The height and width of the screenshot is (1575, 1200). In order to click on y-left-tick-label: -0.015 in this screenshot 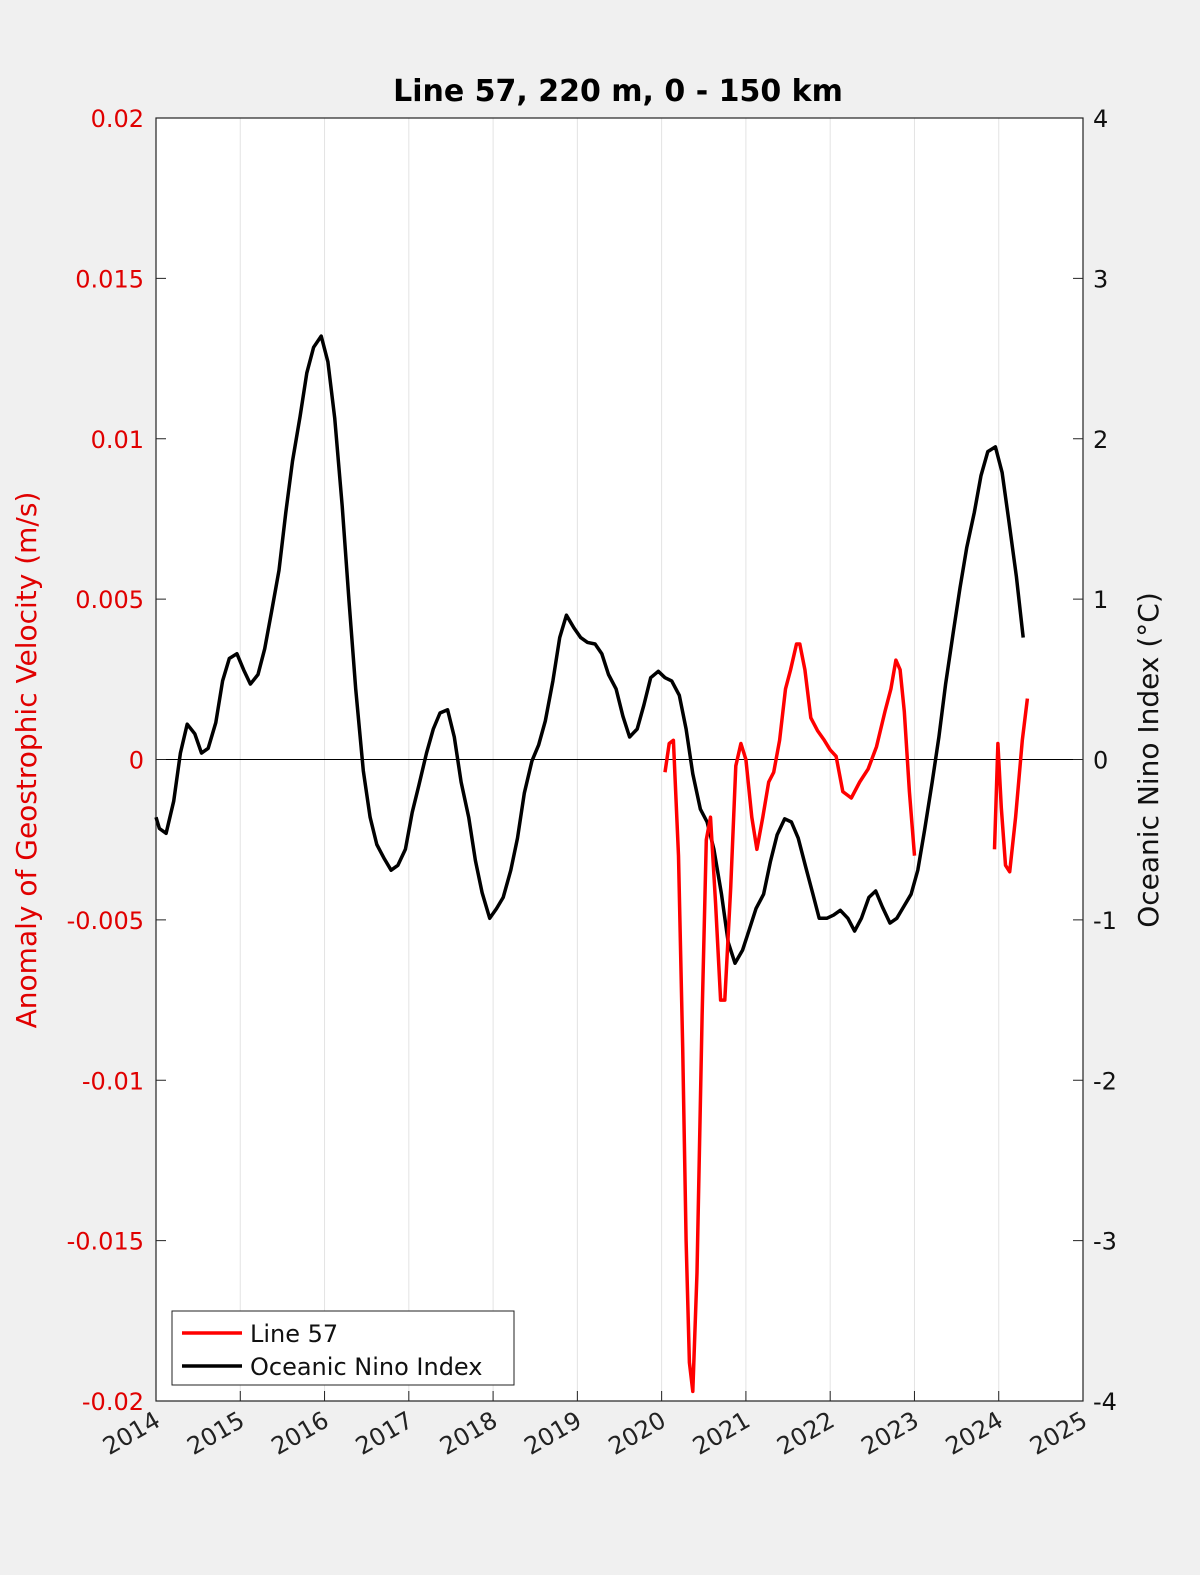, I will do `click(105, 1242)`.